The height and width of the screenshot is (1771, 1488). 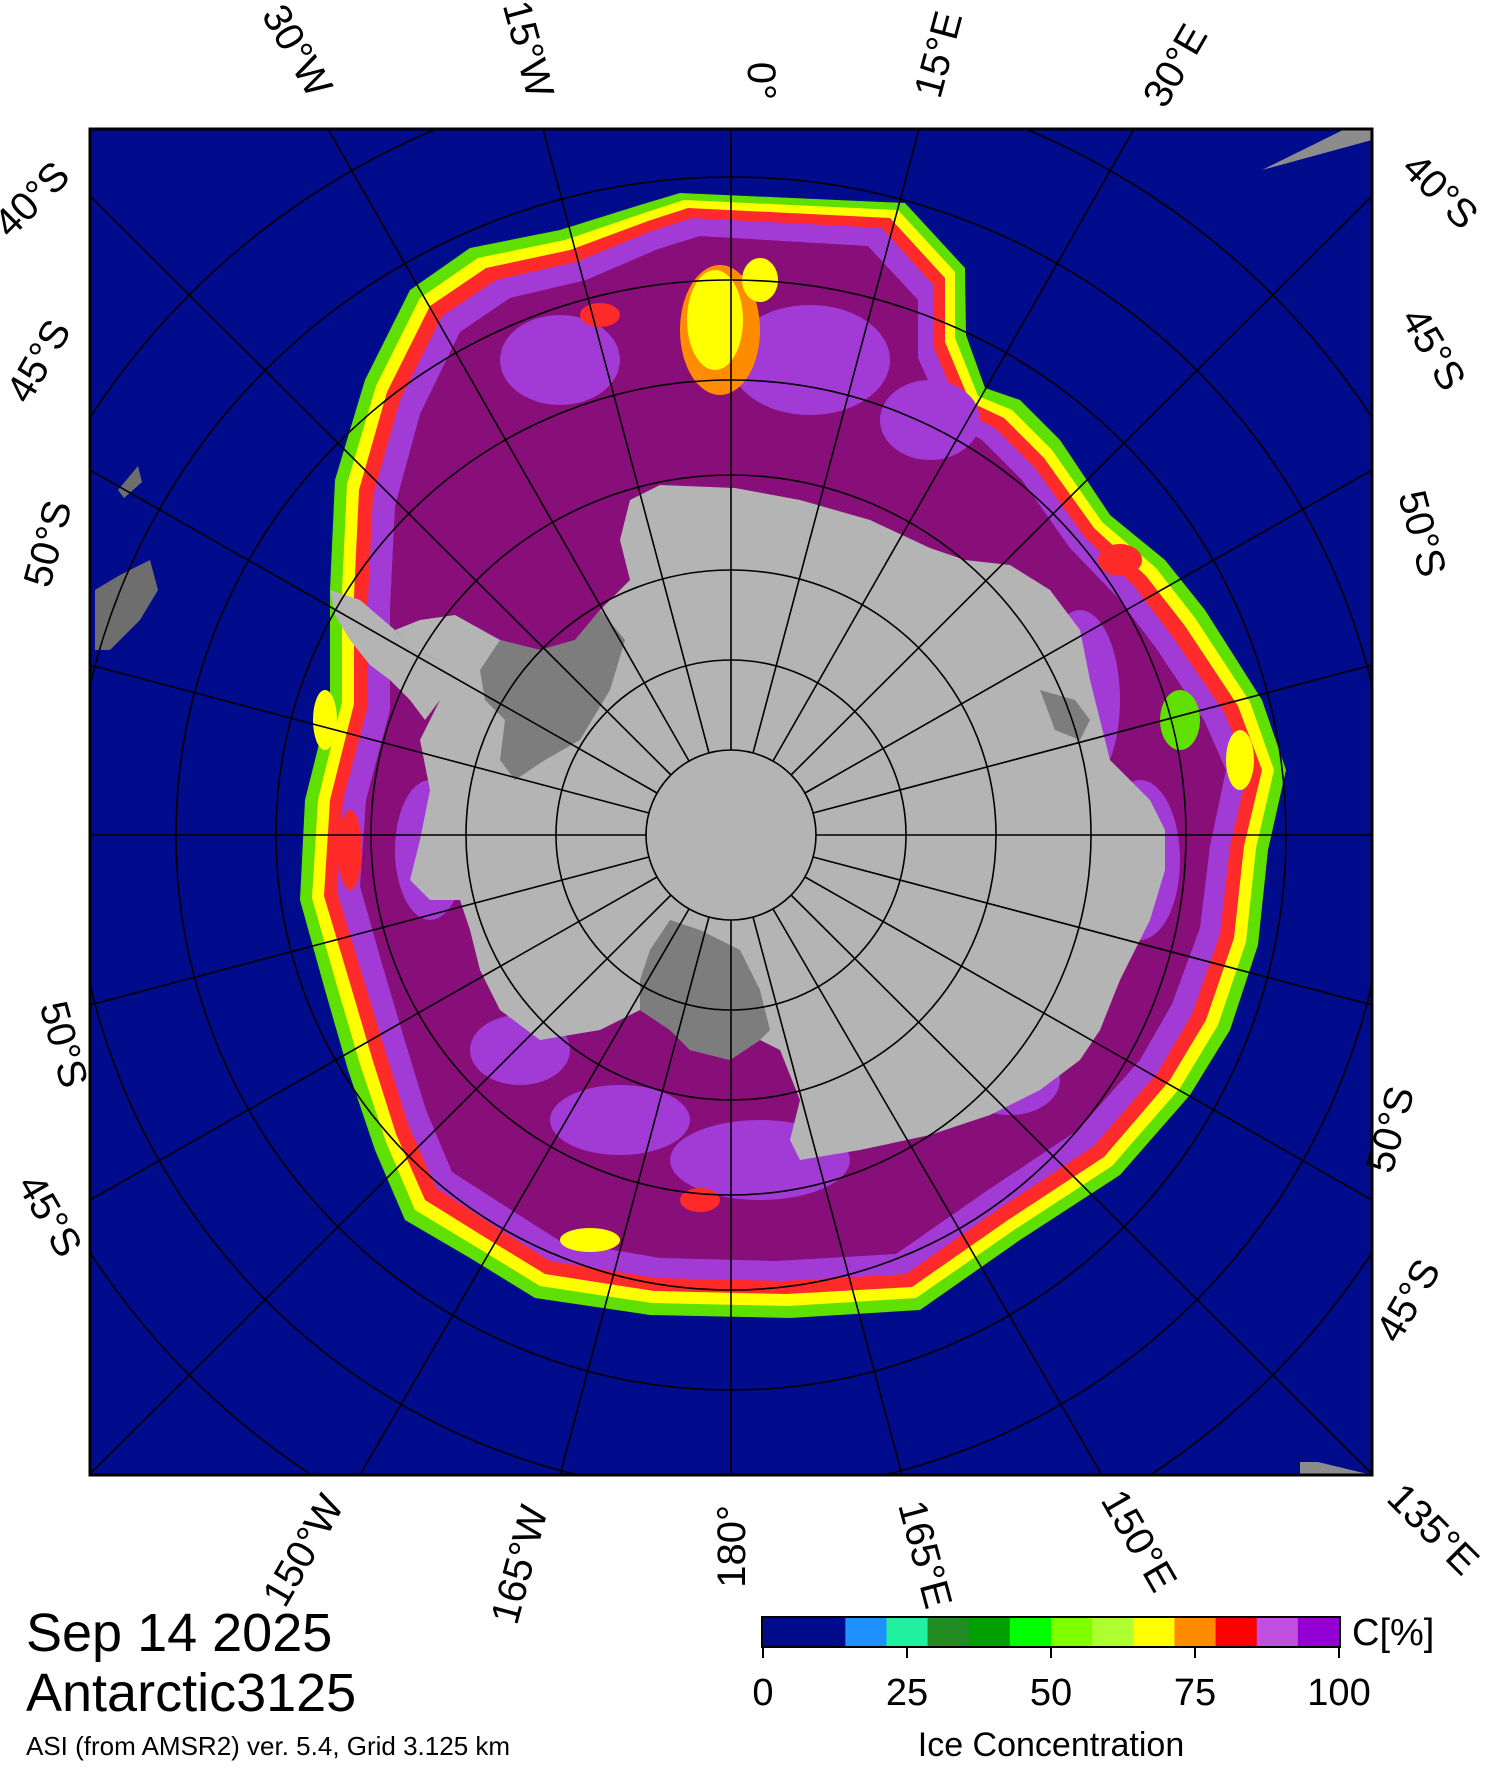 I want to click on colorbar-title: Ice Concentration, so click(x=1051, y=1745).